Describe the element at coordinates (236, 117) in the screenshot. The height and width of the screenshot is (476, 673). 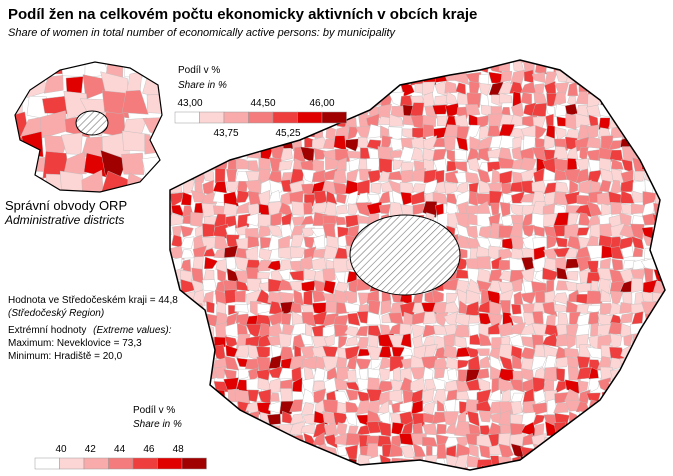
I see `legend-swatch` at that location.